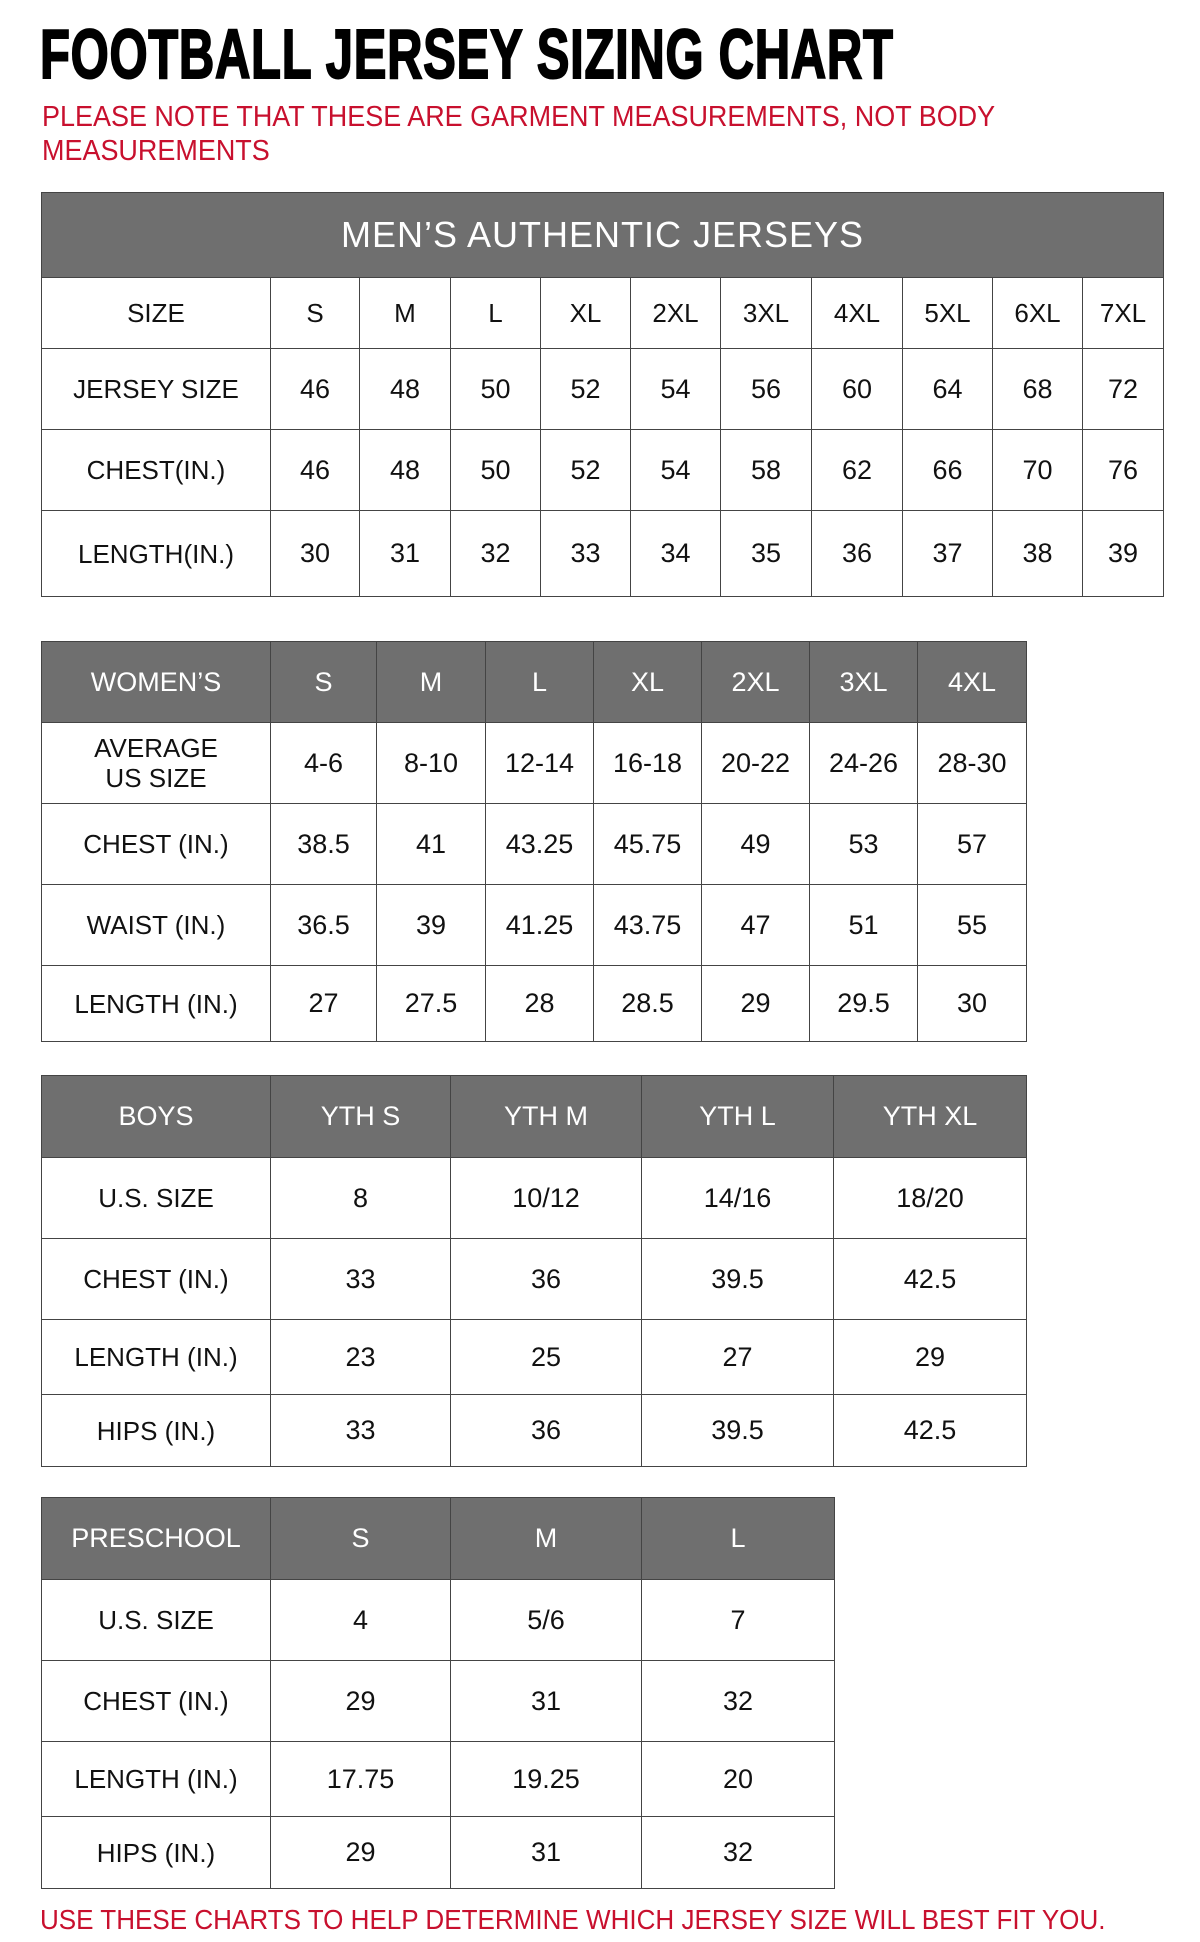 This screenshot has width=1200, height=1942. I want to click on header-row: WOMEN’S S M L XL 2XL 3XL 4XL, so click(534, 682).